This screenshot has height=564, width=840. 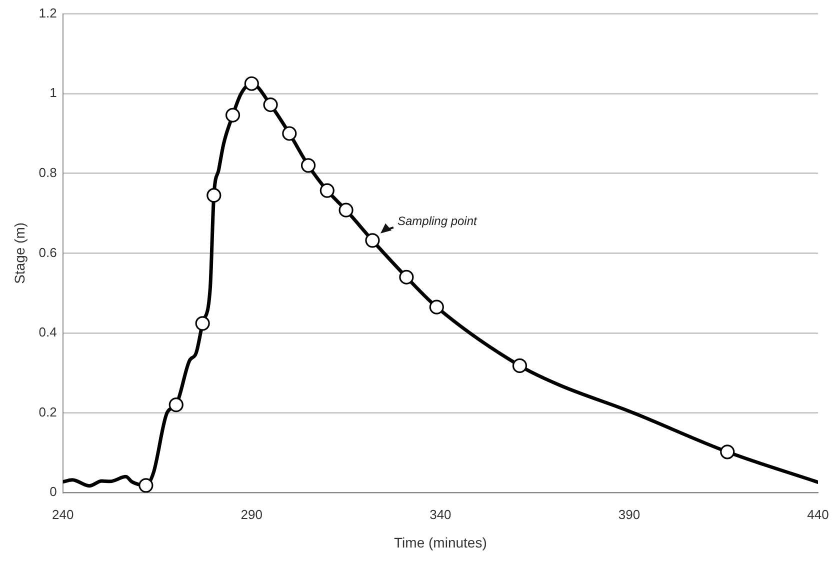 I want to click on x-tick-label: 290, so click(x=251, y=514).